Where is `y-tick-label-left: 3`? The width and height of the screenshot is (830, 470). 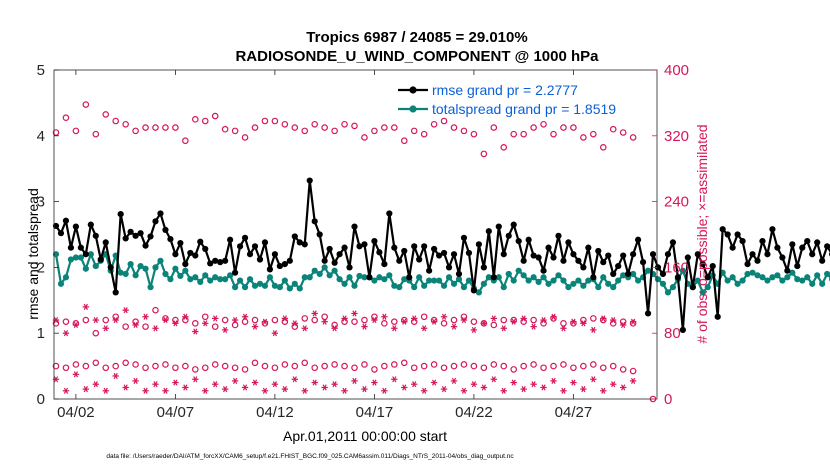
y-tick-label-left: 3 is located at coordinates (41, 202).